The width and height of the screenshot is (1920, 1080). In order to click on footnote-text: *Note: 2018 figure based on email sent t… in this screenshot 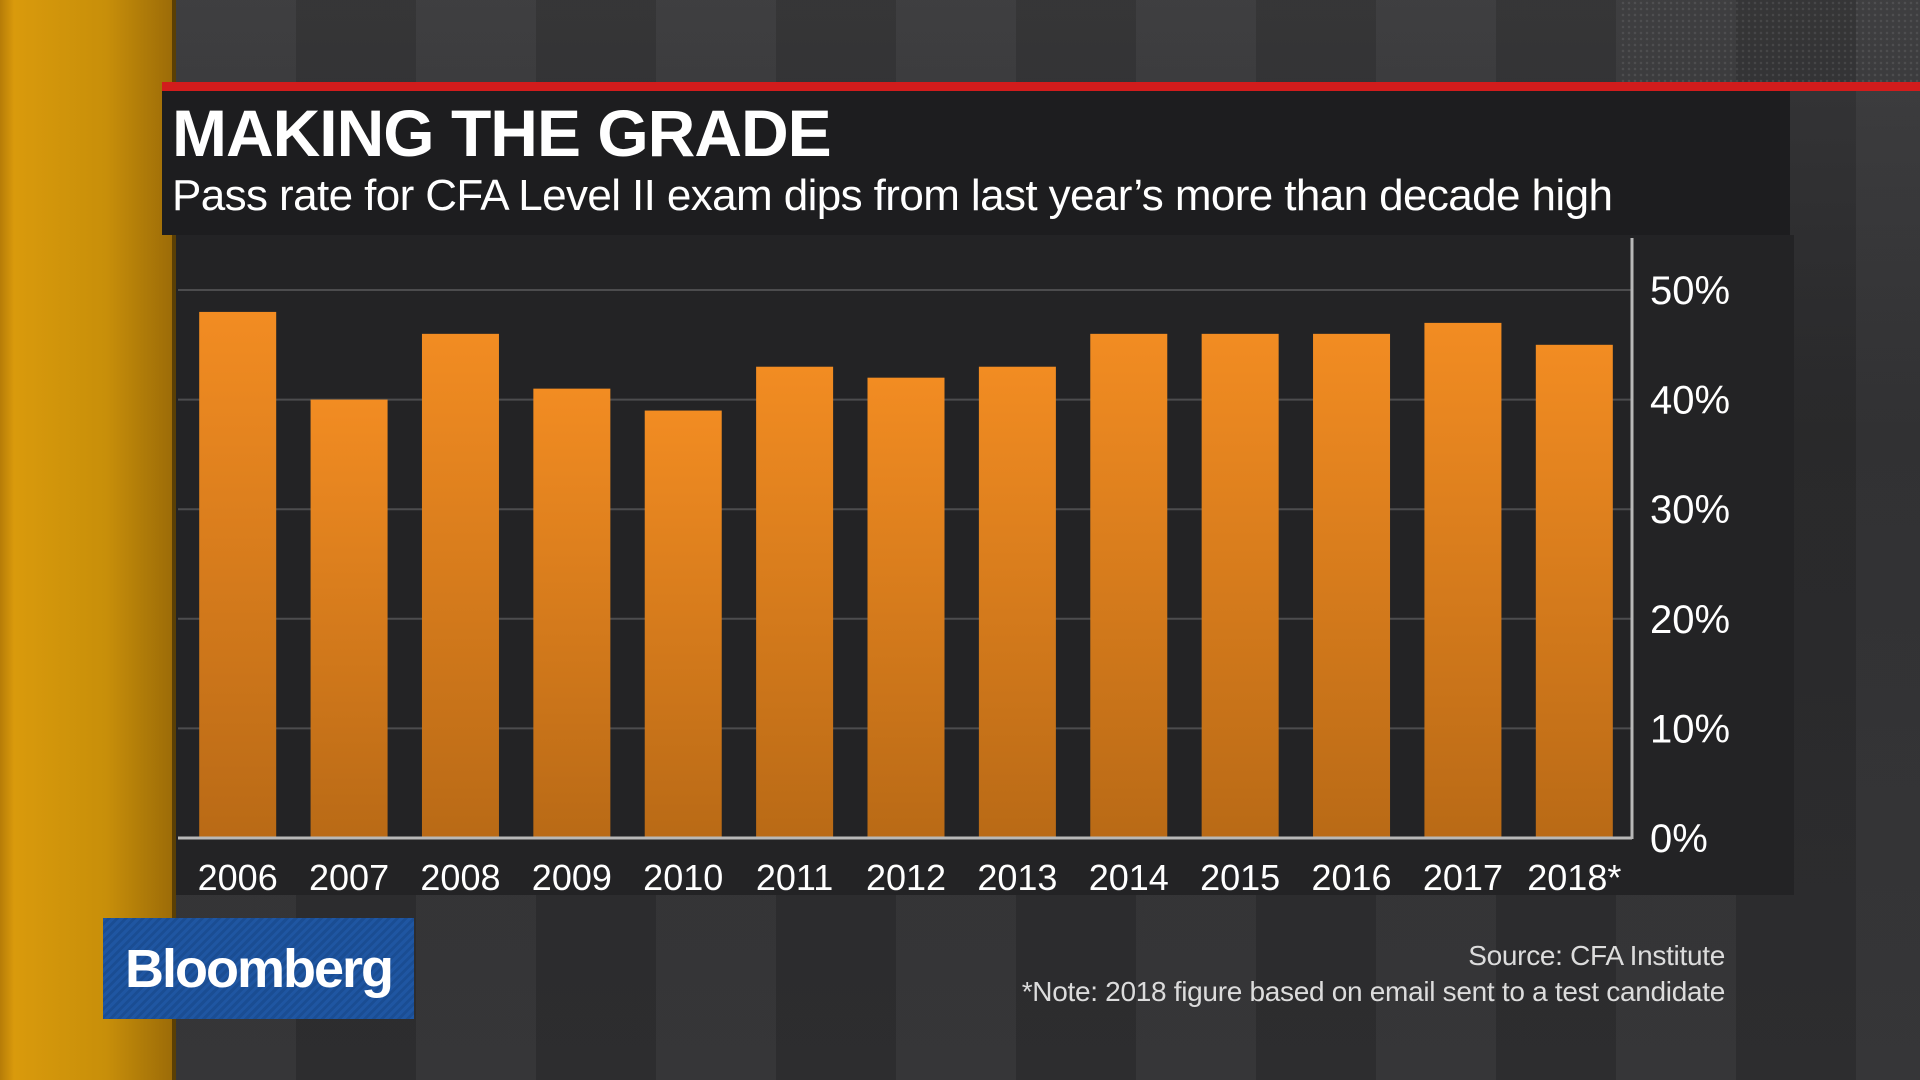, I will do `click(1373, 991)`.